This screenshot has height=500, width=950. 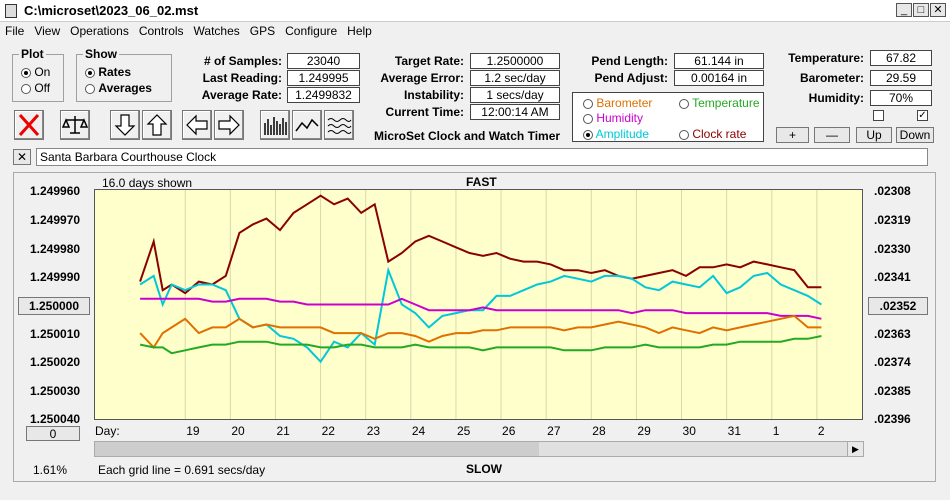 I want to click on pend-length-label: Pend Length:, so click(x=629, y=61).